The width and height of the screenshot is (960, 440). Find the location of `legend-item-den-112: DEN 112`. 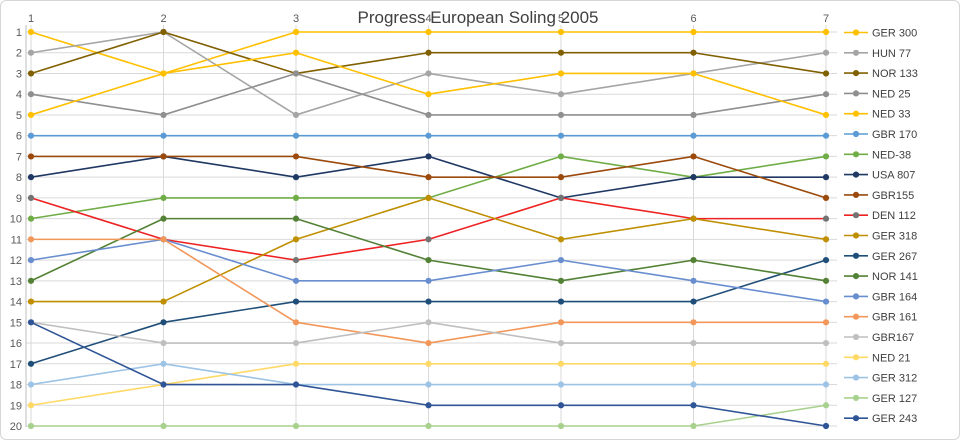

legend-item-den-112: DEN 112 is located at coordinates (880, 216).